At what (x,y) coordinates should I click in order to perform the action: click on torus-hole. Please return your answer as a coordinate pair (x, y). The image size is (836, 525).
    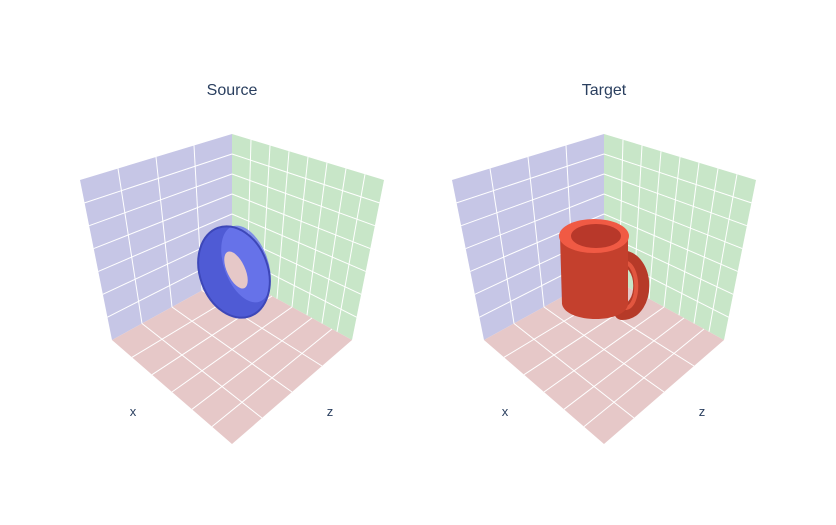
    Looking at the image, I should click on (236, 270).